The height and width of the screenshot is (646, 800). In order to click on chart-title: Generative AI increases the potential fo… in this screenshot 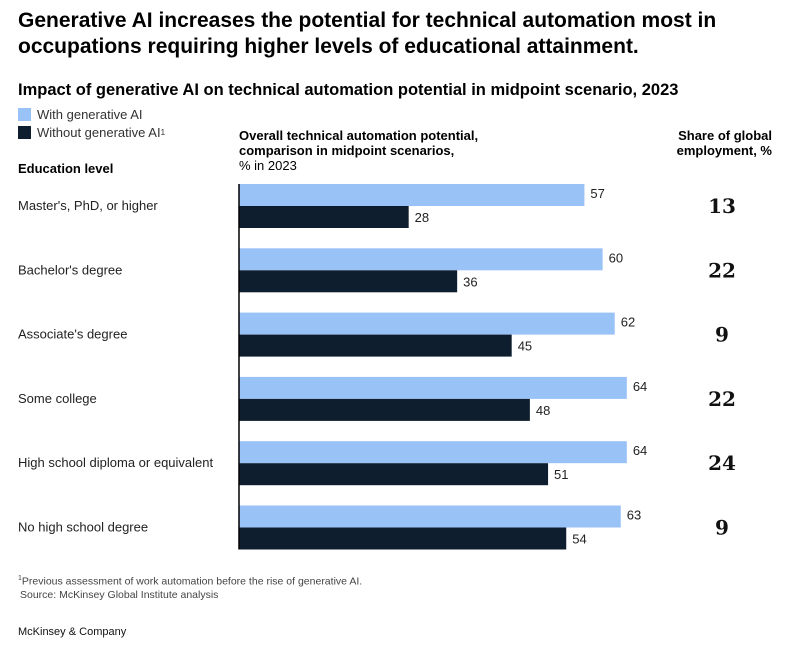, I will do `click(367, 33)`.